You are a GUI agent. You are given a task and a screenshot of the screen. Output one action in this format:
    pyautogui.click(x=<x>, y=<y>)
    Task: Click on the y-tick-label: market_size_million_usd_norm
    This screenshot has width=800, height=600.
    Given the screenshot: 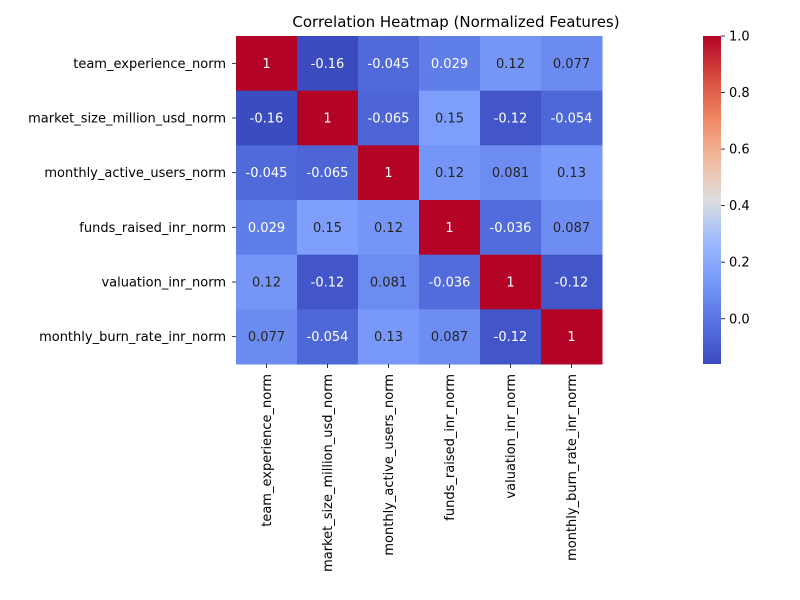 What is the action you would take?
    pyautogui.click(x=127, y=119)
    